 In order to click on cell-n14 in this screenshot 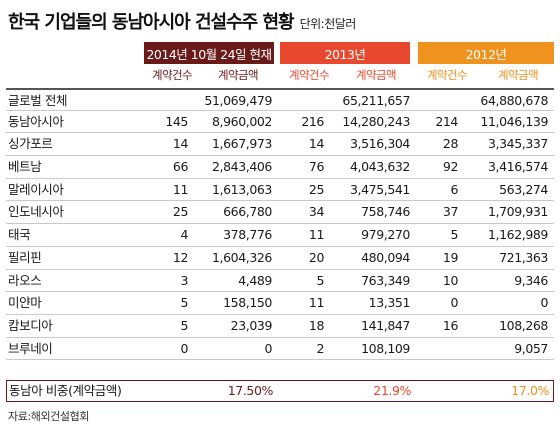, I will do `click(166, 101)`.